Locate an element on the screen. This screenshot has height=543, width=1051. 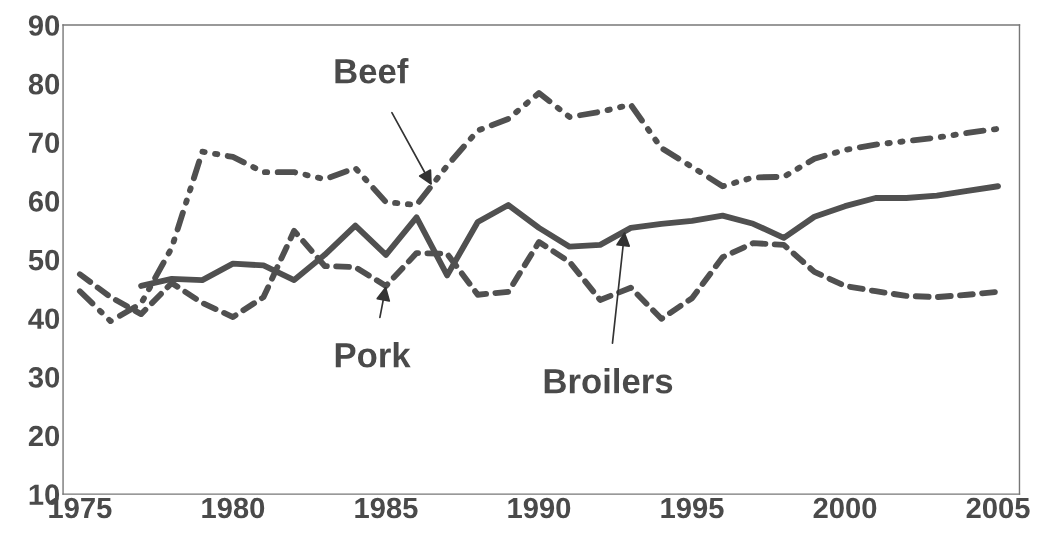
y-tick-label: 30 is located at coordinates (44, 377).